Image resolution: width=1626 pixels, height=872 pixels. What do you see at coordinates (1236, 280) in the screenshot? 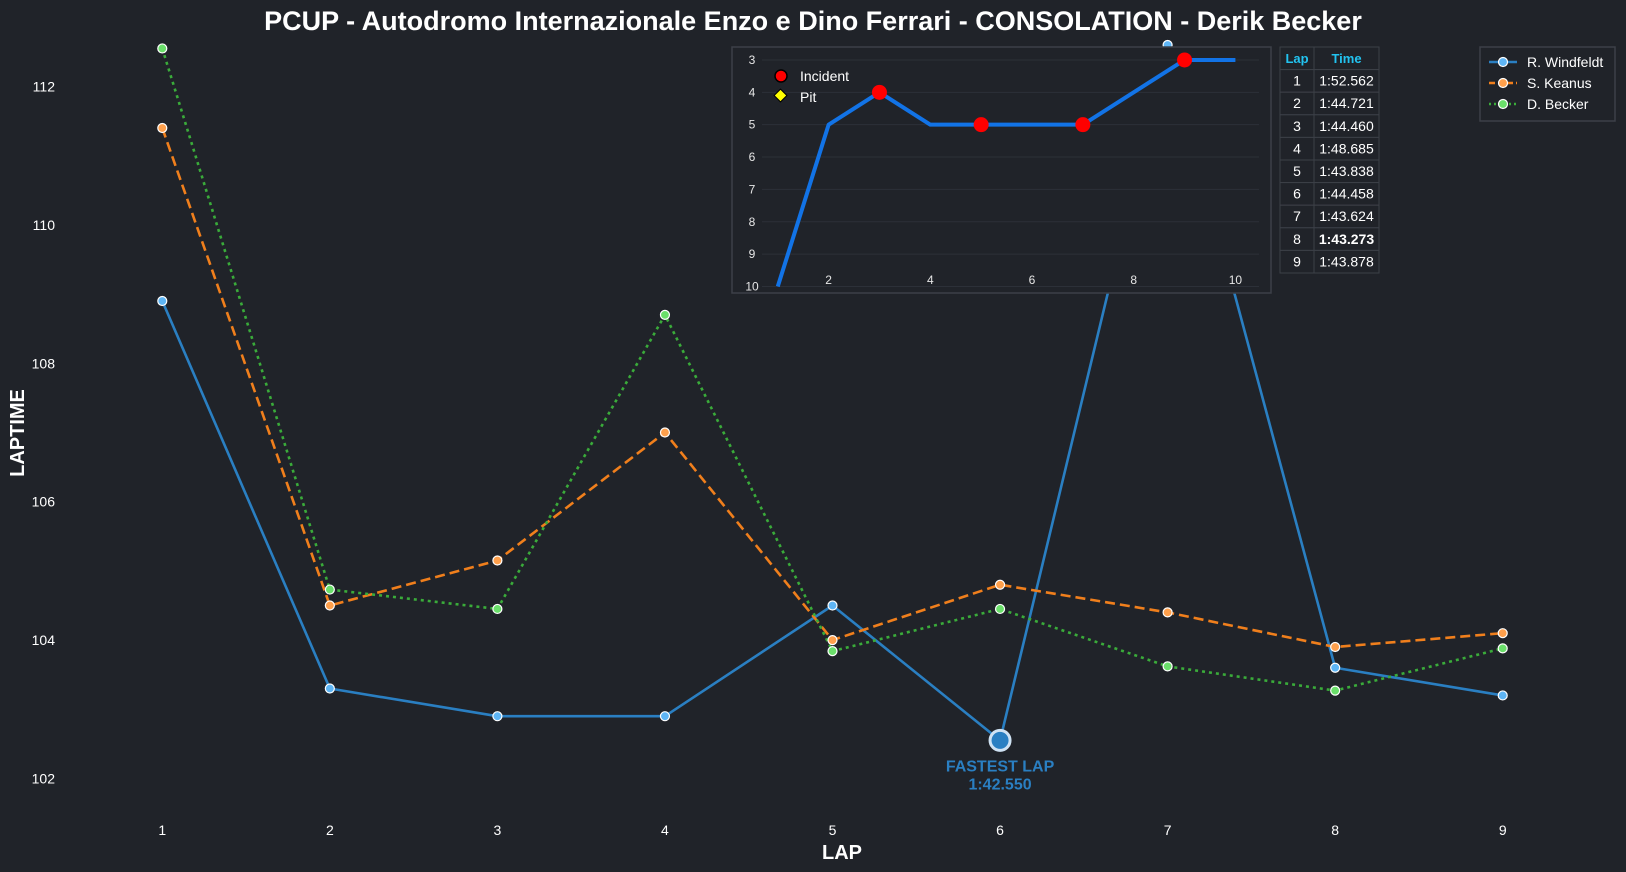
I see `inset-x-tick-label: 10` at bounding box center [1236, 280].